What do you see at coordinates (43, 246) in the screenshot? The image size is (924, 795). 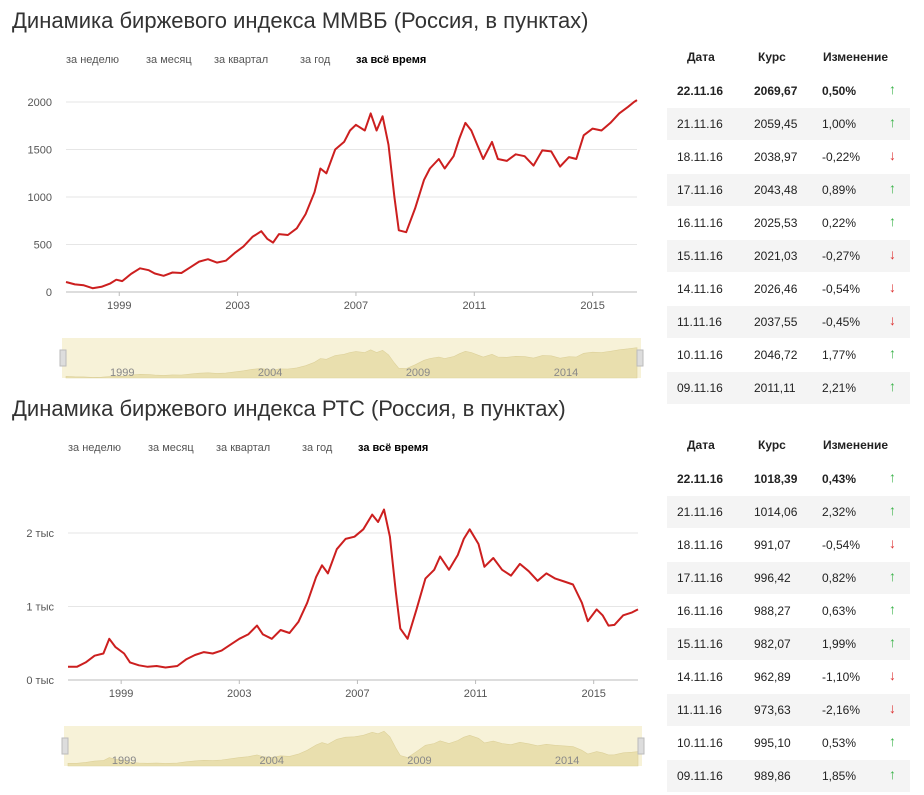 I see `y-tick-label: 500` at bounding box center [43, 246].